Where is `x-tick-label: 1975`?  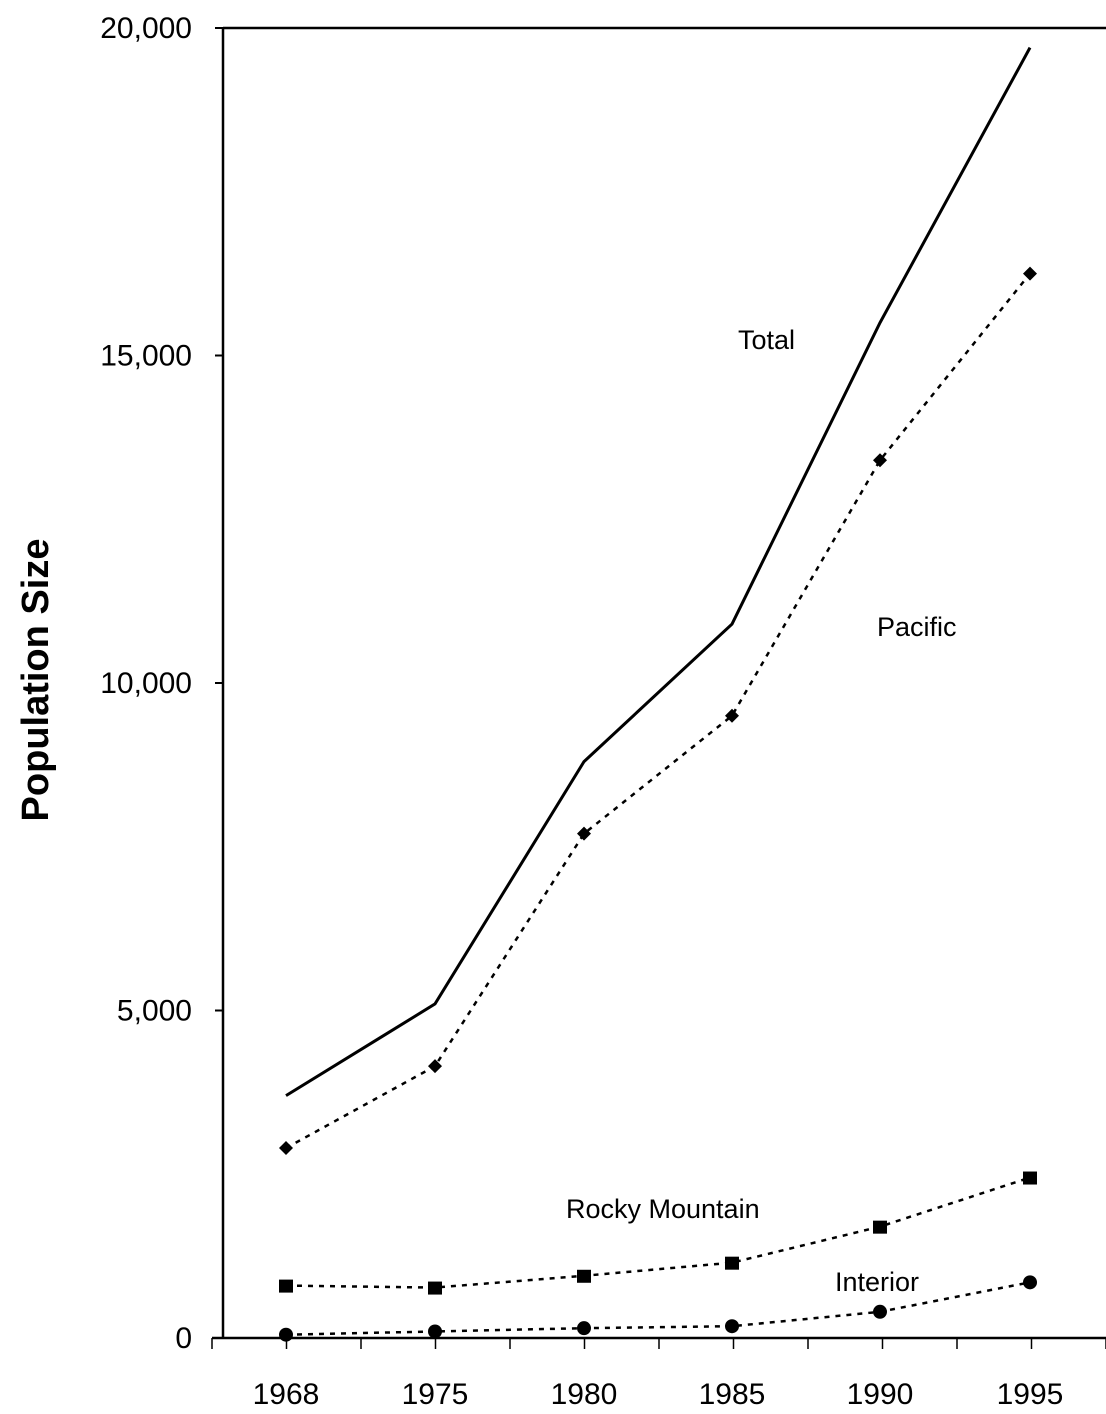
x-tick-label: 1975 is located at coordinates (435, 1394).